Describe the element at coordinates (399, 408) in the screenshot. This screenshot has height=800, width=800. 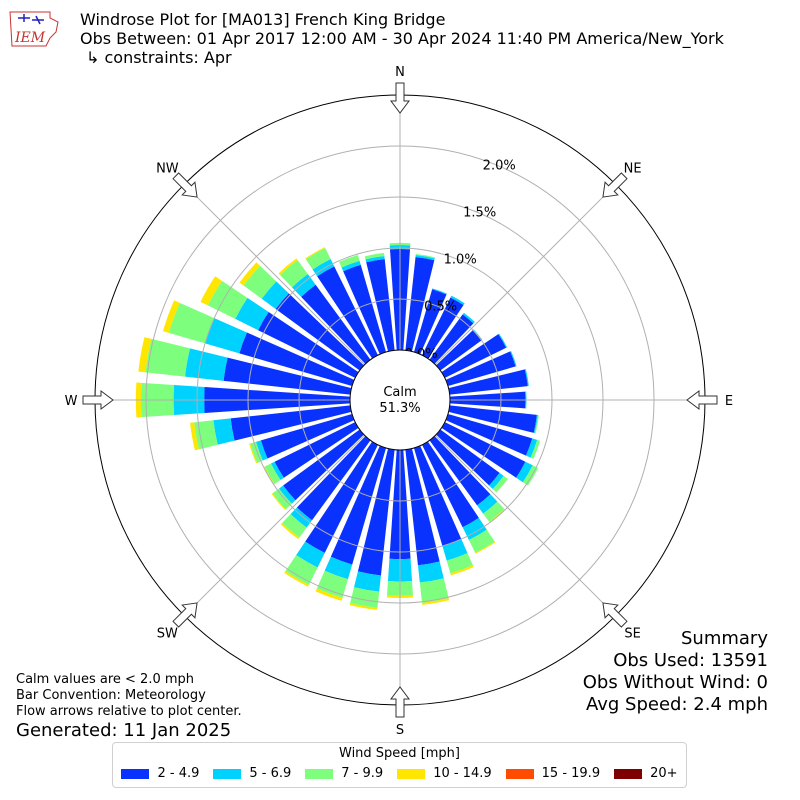
I see `calm-value: 51.3%` at that location.